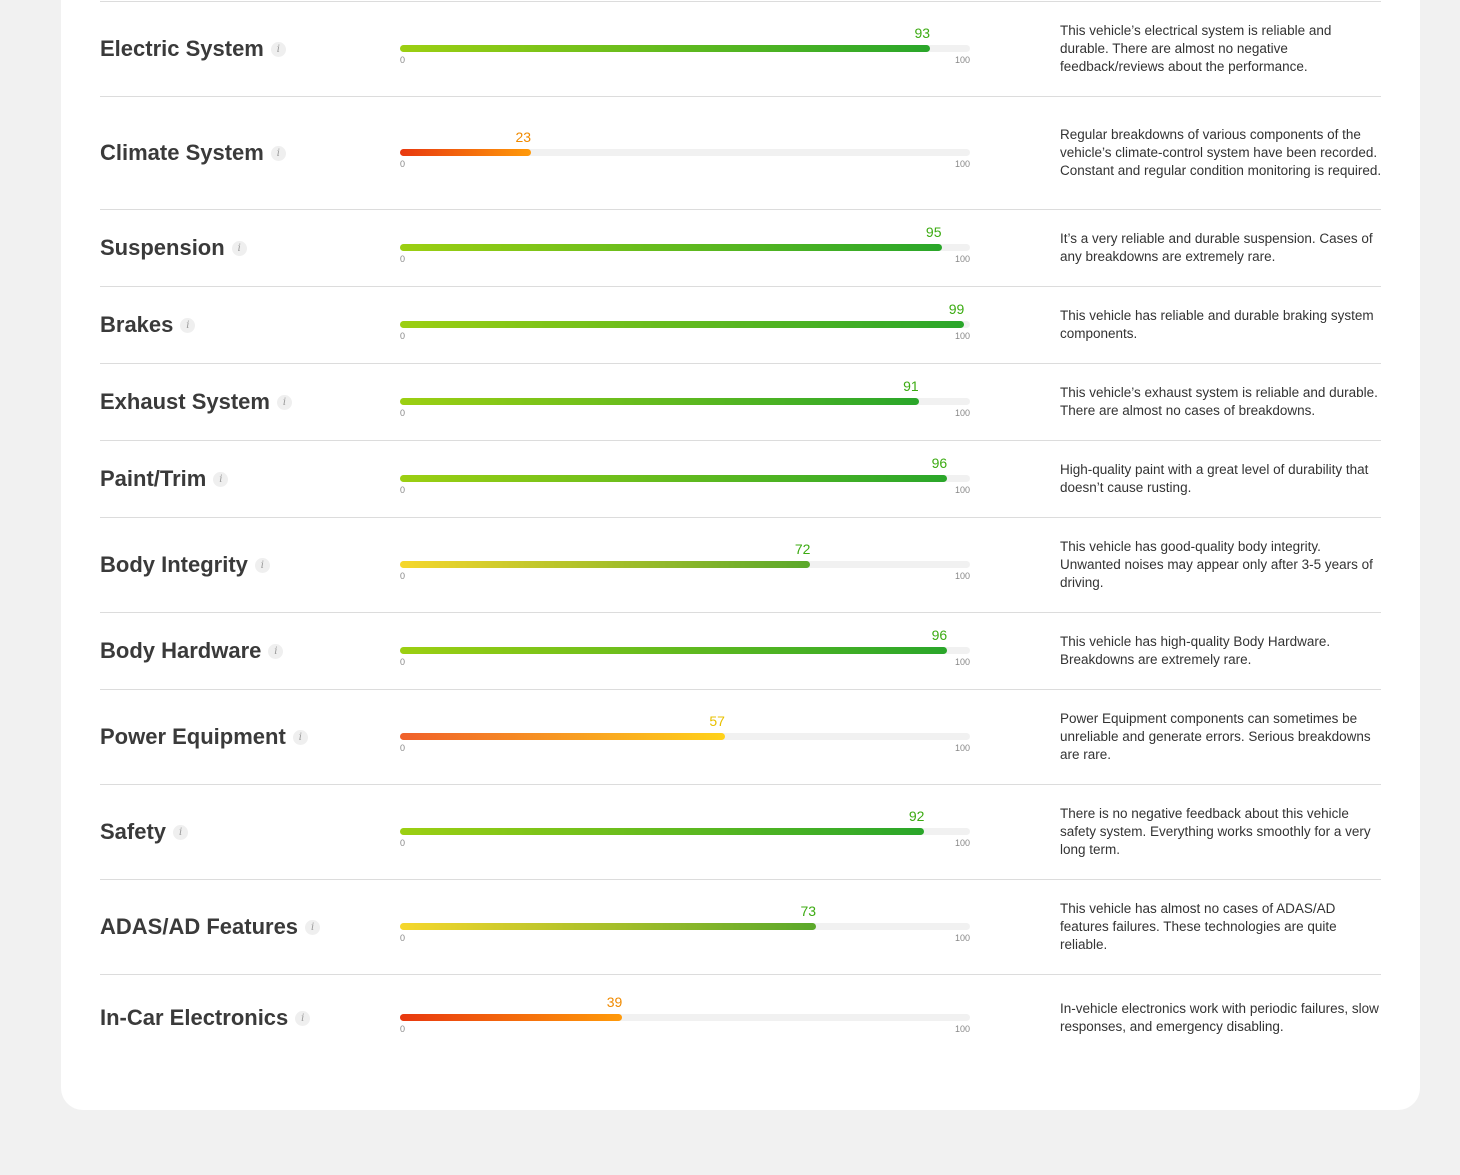 This screenshot has width=1460, height=1175. I want to click on score-bar: 93 0 100, so click(685, 46).